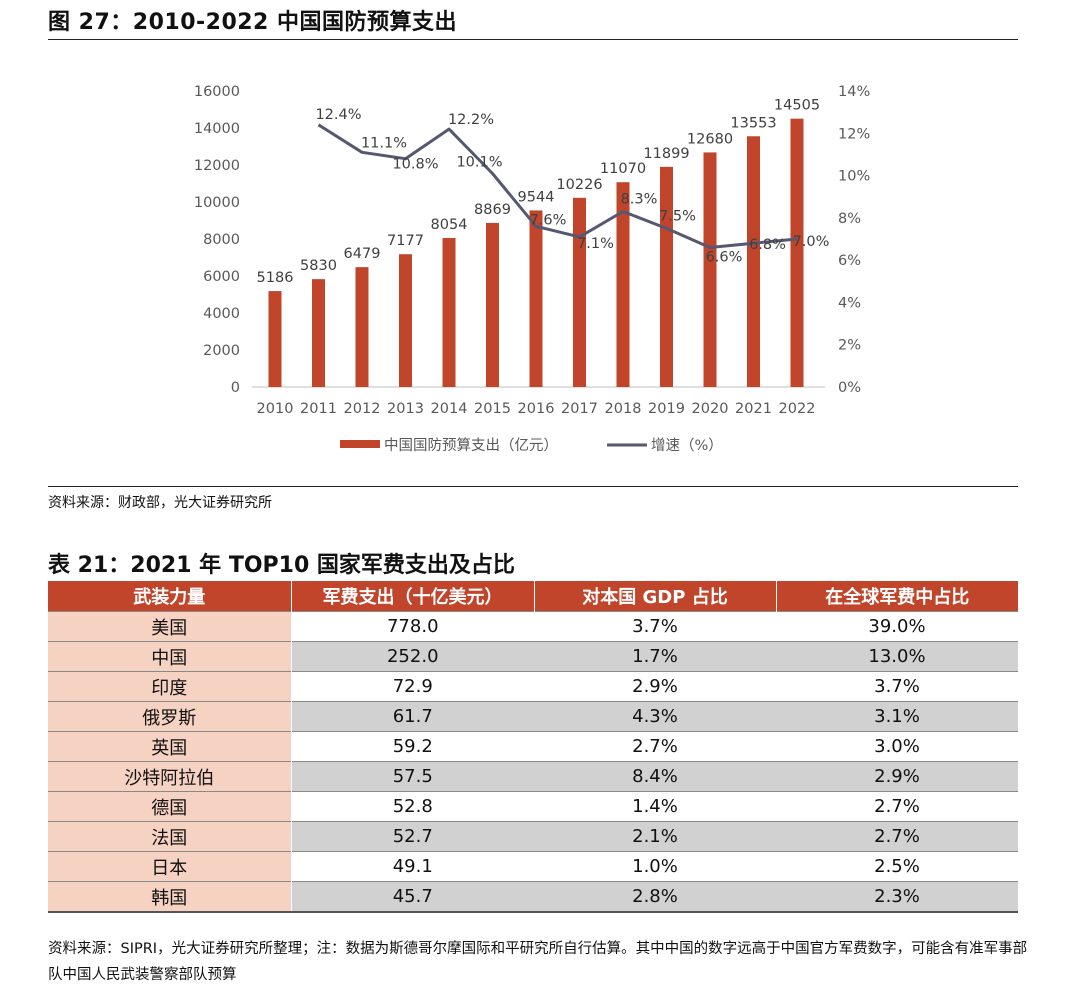 This screenshot has height=994, width=1080. What do you see at coordinates (318, 333) in the screenshot?
I see `bar-2011` at bounding box center [318, 333].